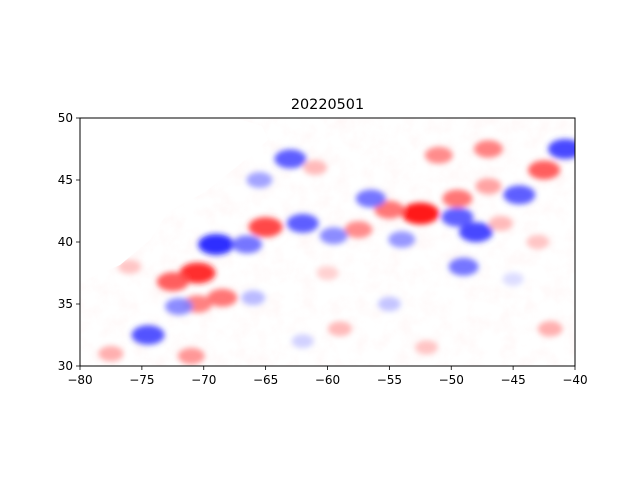  Describe the element at coordinates (327, 380) in the screenshot. I see `x-tick-label: −60` at that location.